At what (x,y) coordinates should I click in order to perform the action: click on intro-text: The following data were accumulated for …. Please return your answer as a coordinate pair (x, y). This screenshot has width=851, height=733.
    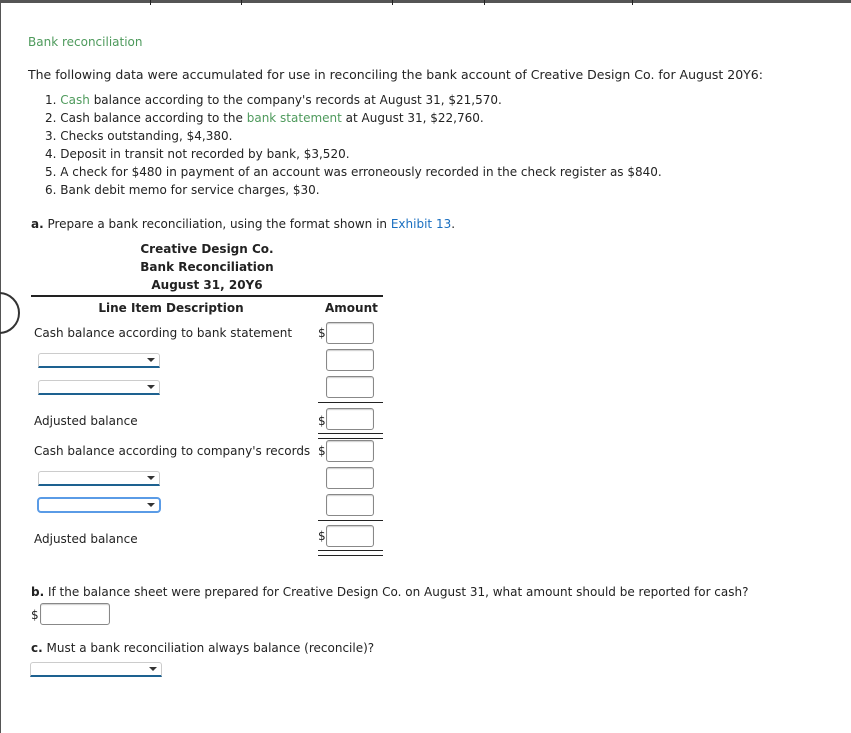
    Looking at the image, I should click on (395, 74).